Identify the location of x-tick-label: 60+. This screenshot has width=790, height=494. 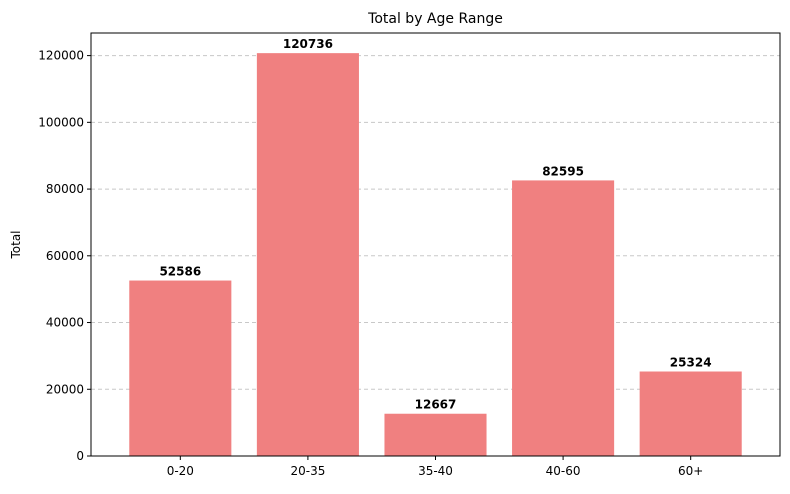
(690, 471).